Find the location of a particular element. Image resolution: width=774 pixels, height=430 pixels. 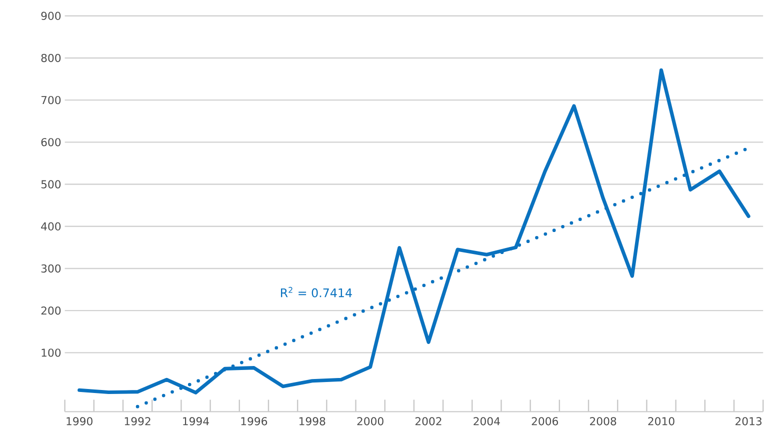

y-tick-label: 600 is located at coordinates (51, 142).